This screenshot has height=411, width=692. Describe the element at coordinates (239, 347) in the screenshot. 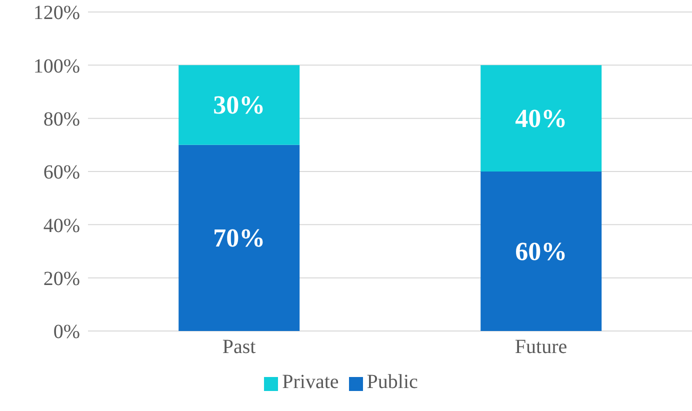

I see `x-tick-label: Past` at that location.